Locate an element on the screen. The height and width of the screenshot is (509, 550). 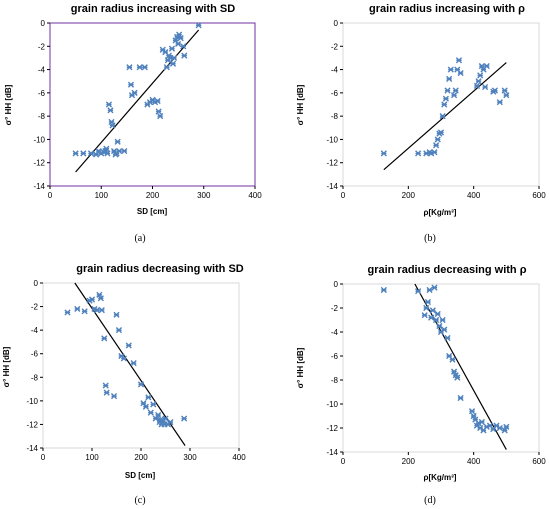
panel-caption: (d) is located at coordinates (430, 500).